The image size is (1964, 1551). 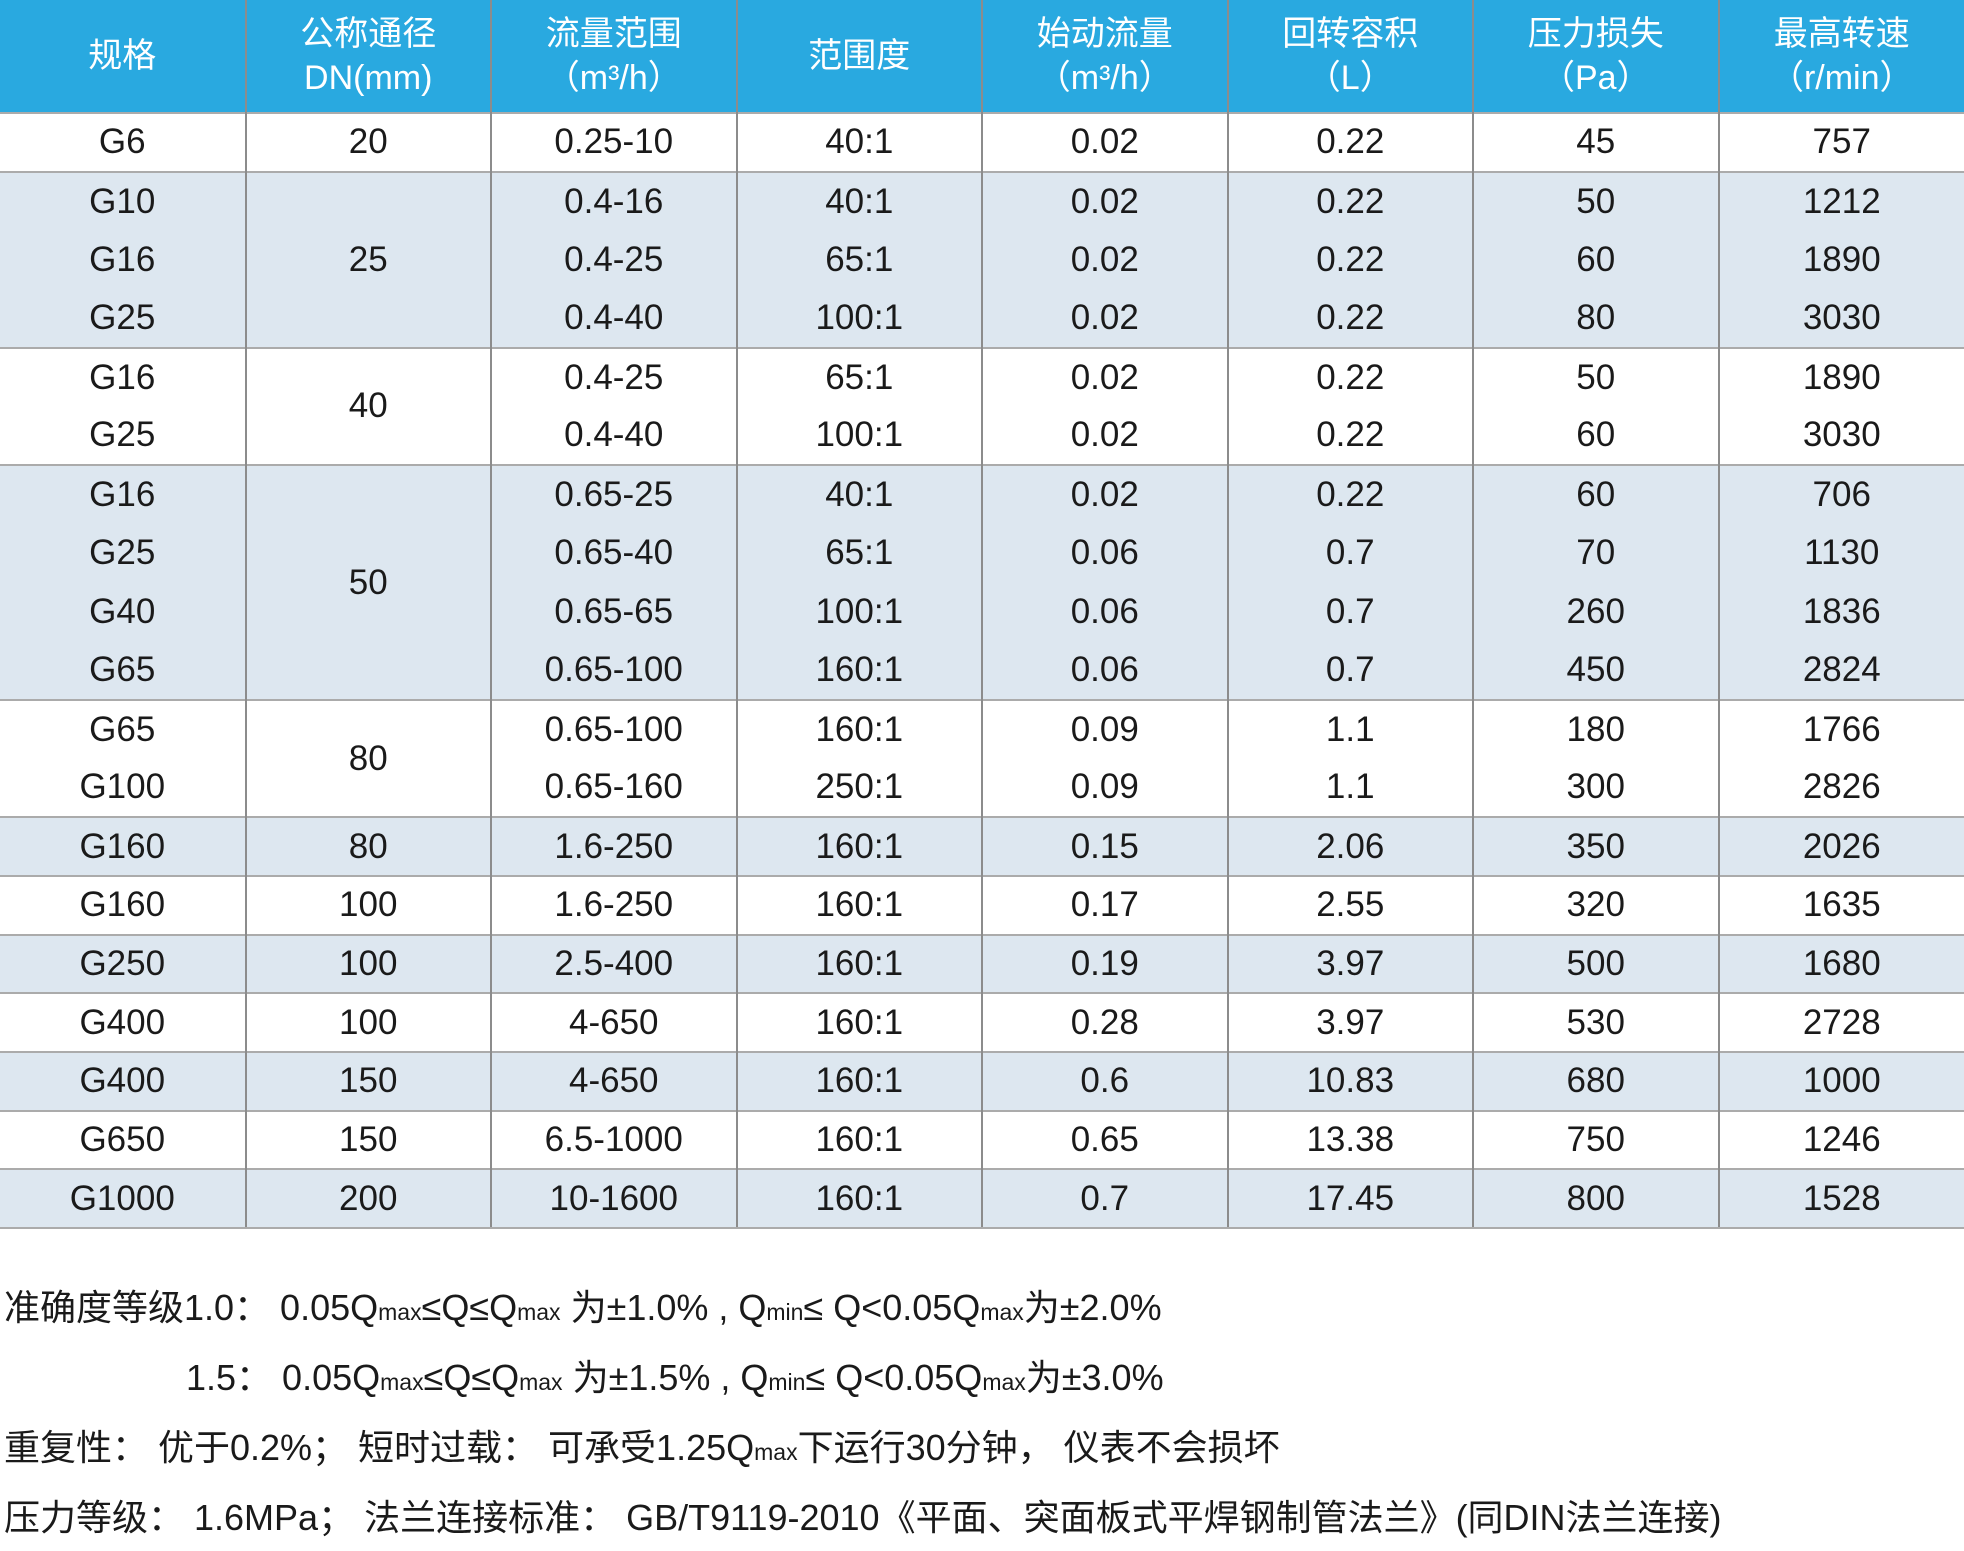 What do you see at coordinates (664, 1307) in the screenshot?
I see `note-text: 为±1.0% , Q` at bounding box center [664, 1307].